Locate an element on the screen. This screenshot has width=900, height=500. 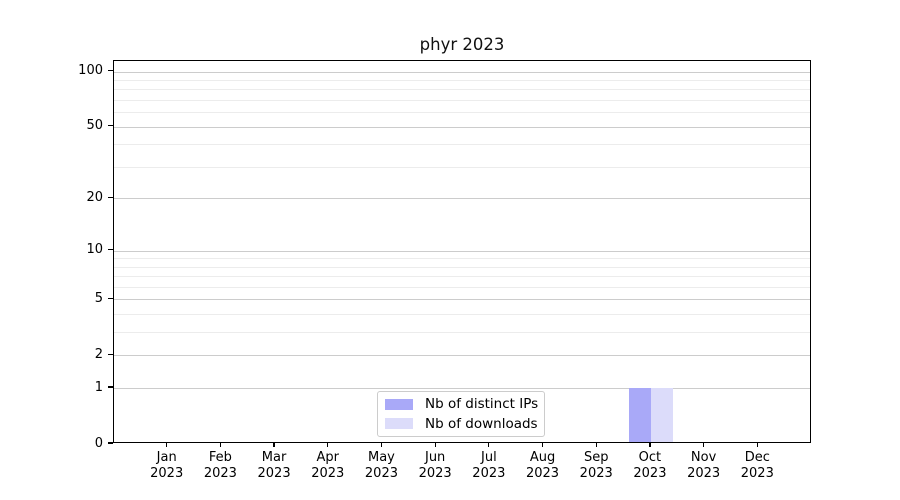
legend-label-downloads: Nb of downloads is located at coordinates (481, 423).